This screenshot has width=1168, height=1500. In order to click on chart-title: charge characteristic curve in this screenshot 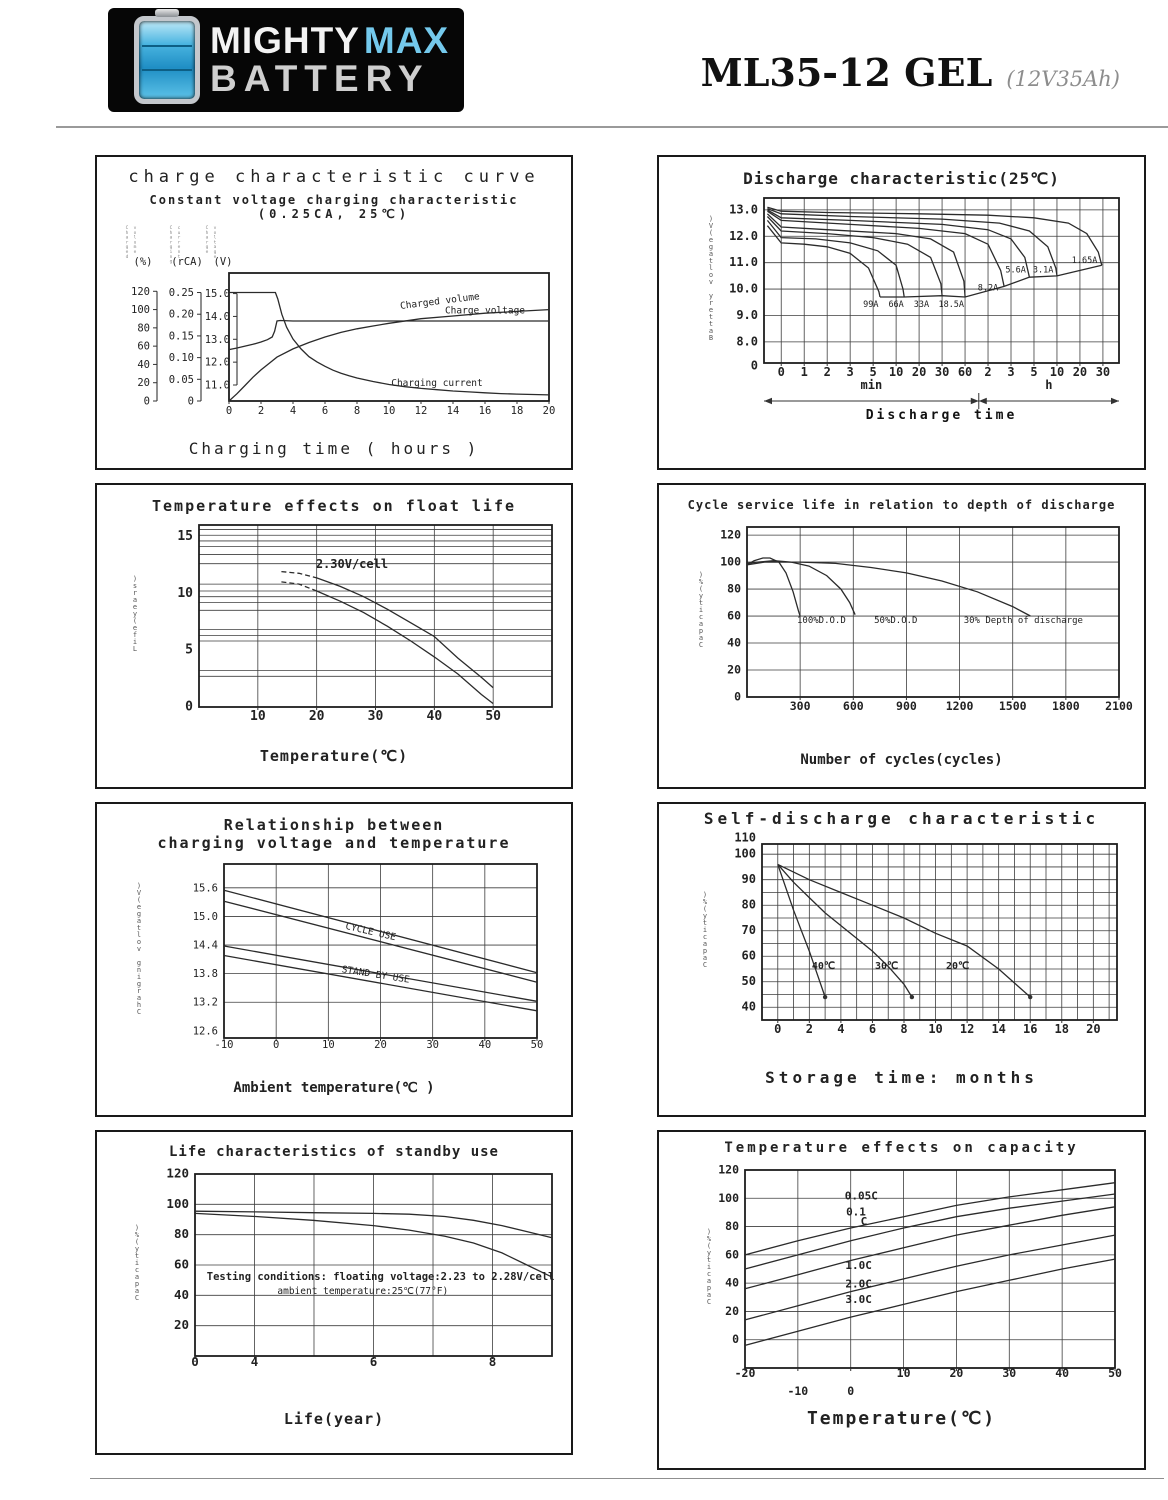, I will do `click(334, 177)`.